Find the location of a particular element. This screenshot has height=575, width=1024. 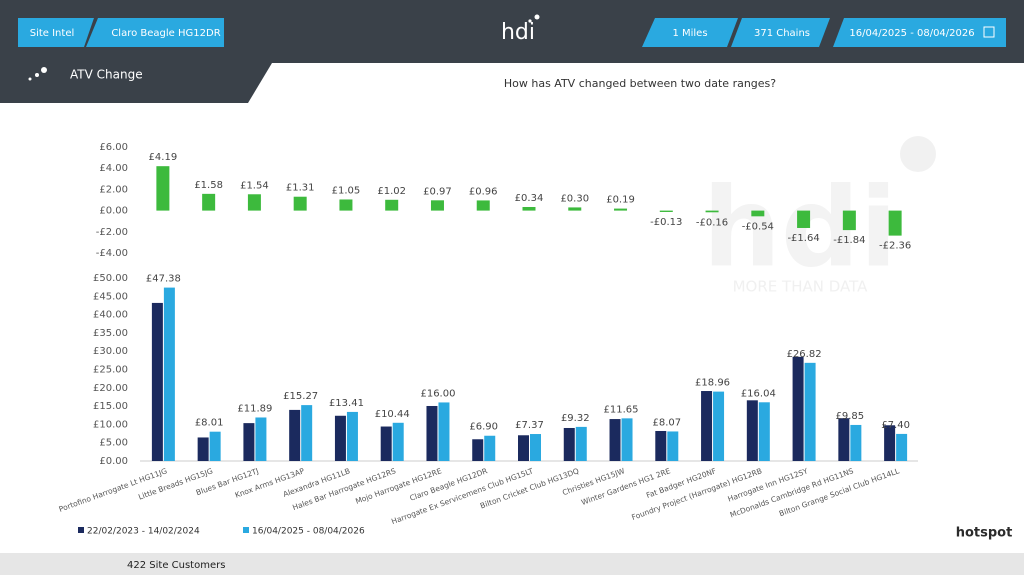

data-label: £1.05 is located at coordinates (346, 190).